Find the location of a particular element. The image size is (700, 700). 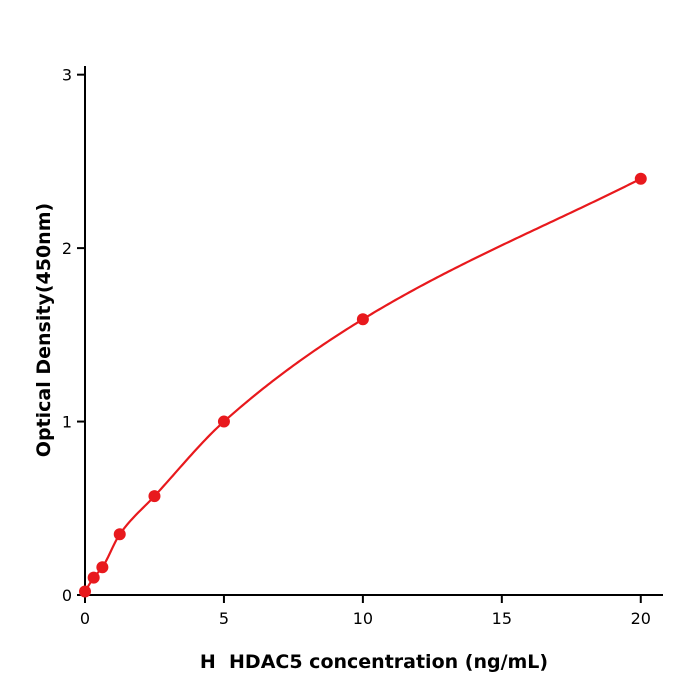

x-tick-label: 5 is located at coordinates (224, 618).